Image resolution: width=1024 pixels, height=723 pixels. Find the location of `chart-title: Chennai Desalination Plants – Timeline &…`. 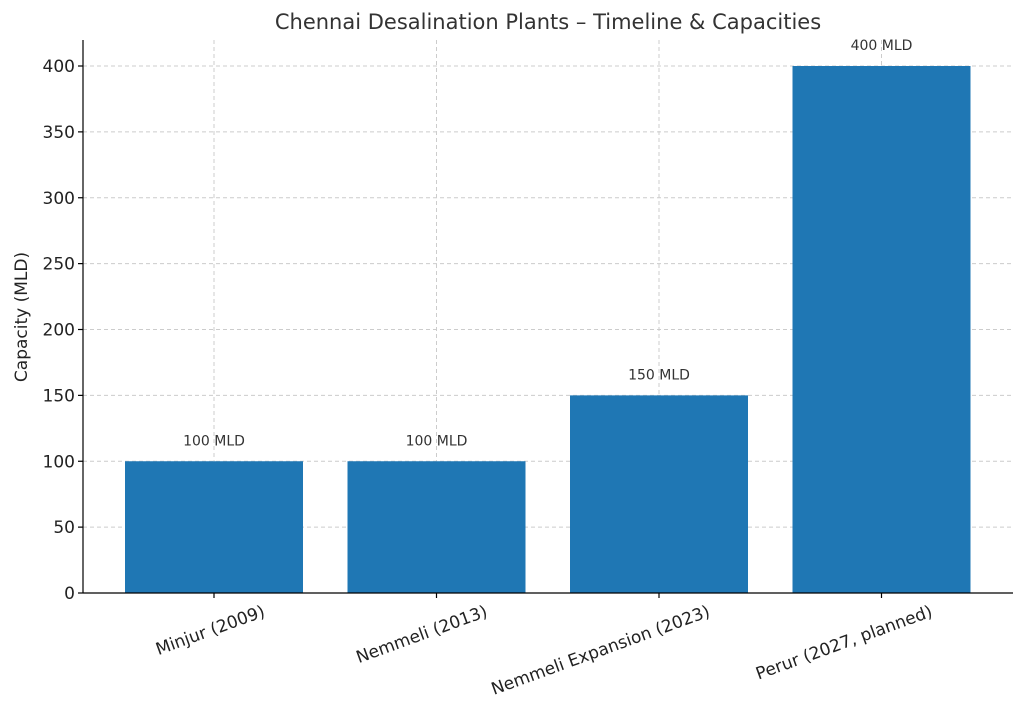

chart-title: Chennai Desalination Plants – Timeline &… is located at coordinates (548, 22).